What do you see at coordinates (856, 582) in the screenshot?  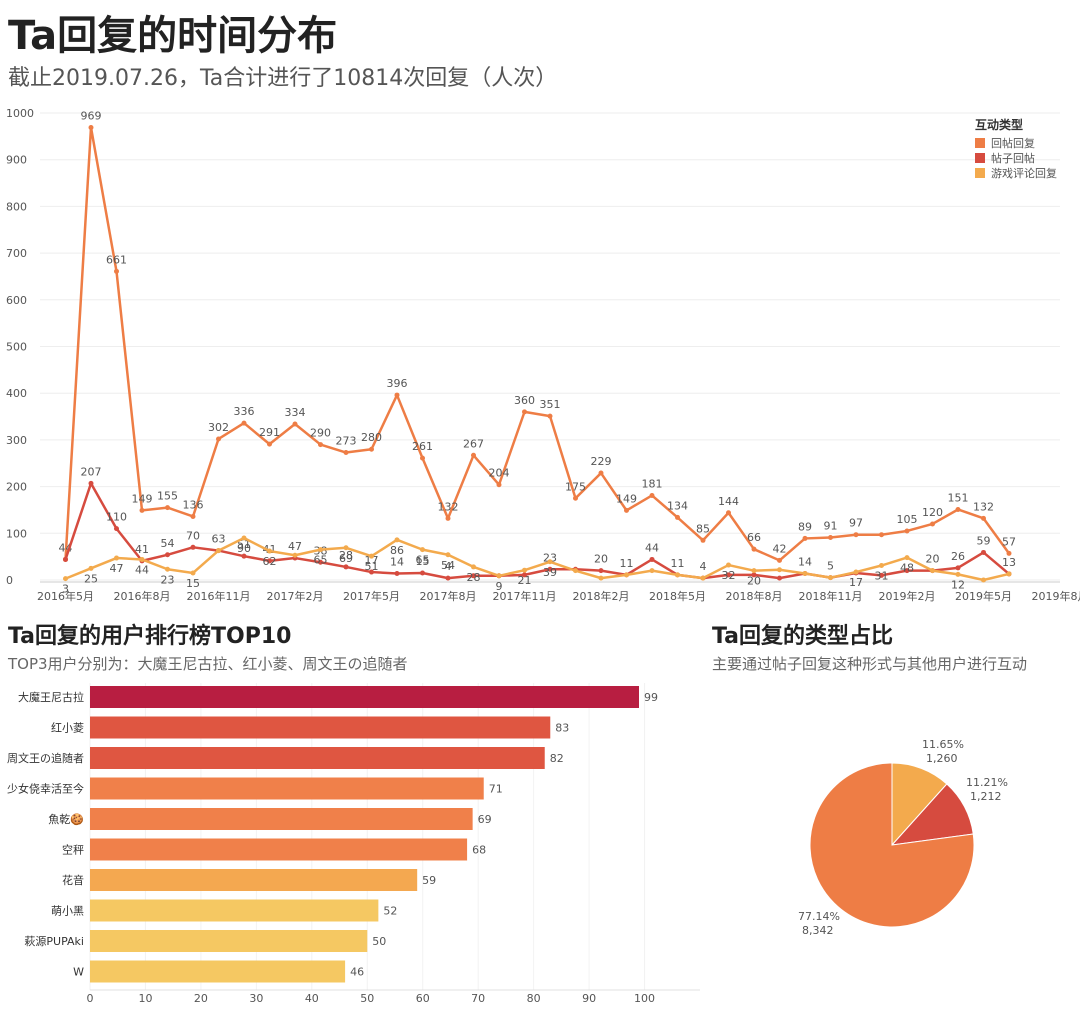 I see `data-label: 17` at bounding box center [856, 582].